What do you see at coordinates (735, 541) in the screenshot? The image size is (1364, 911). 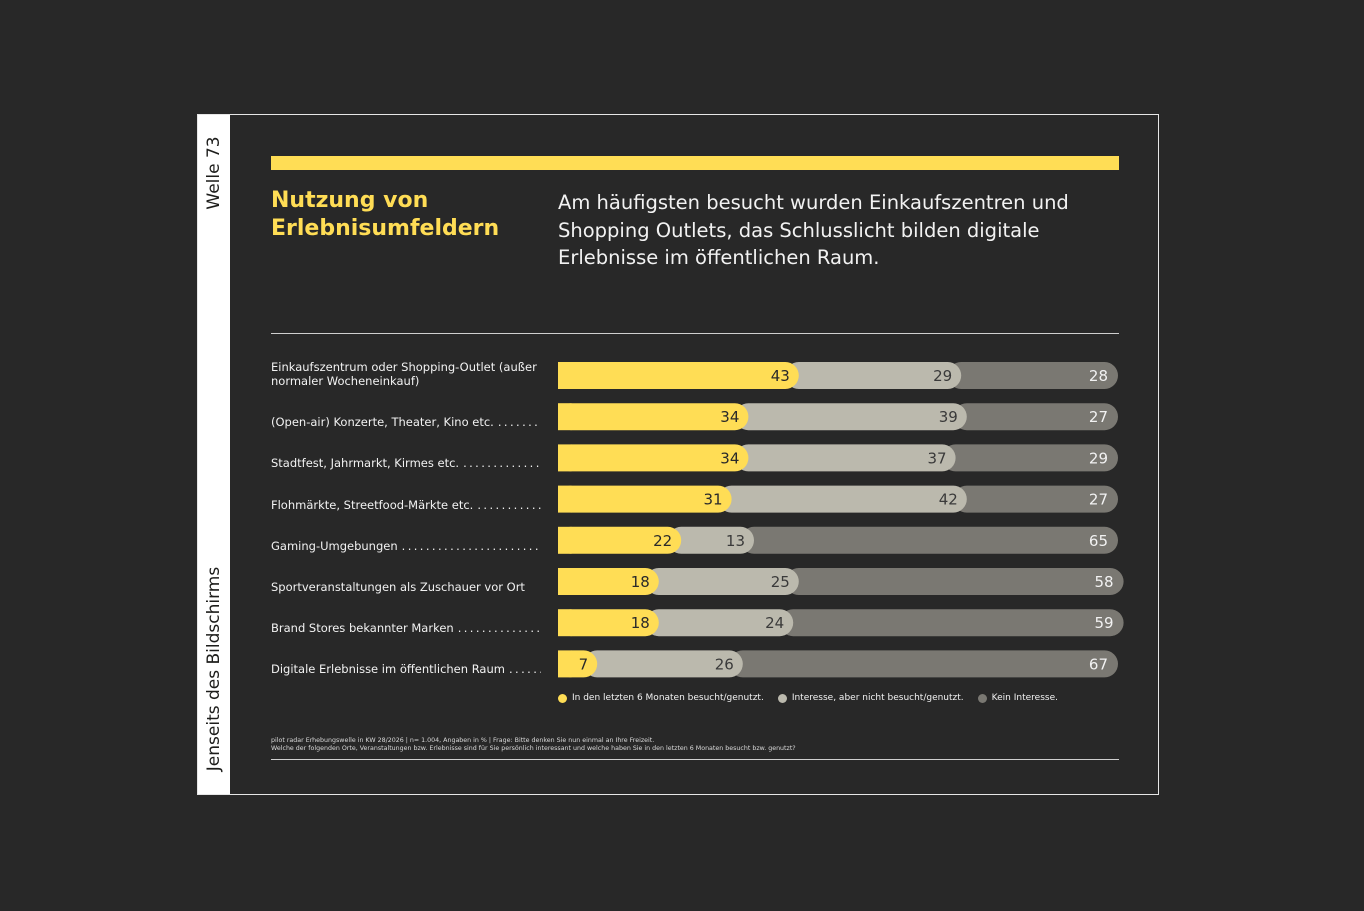 I see `data-label: 13` at bounding box center [735, 541].